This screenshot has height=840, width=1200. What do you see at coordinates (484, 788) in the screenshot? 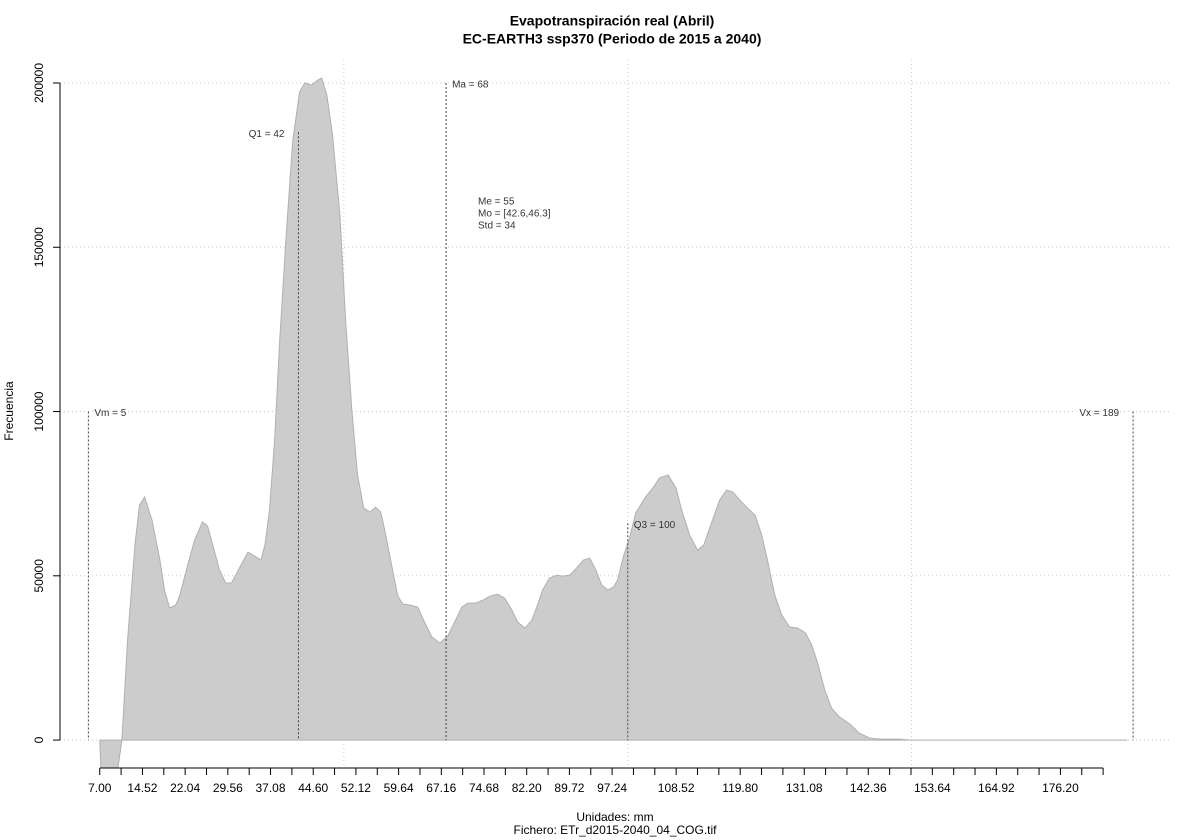
I see `x-tick-label: 74.68` at bounding box center [484, 788].